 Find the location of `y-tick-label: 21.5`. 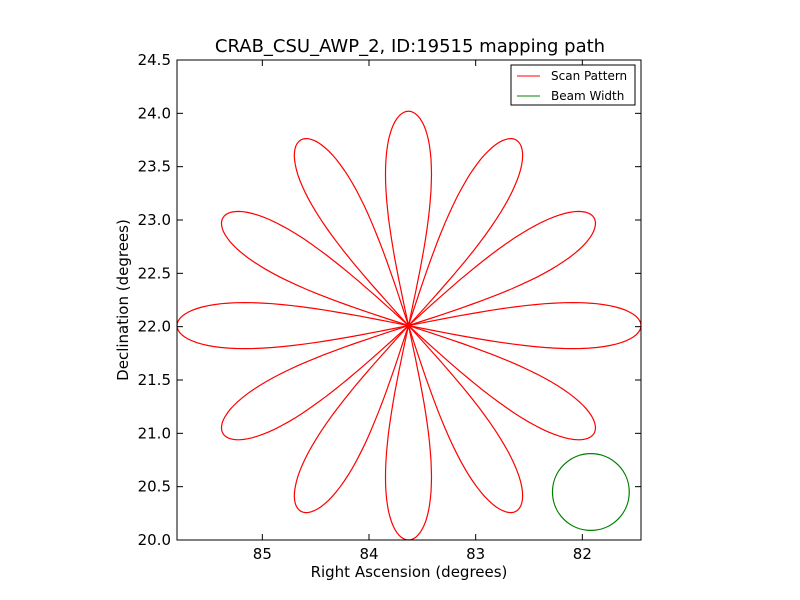

y-tick-label: 21.5 is located at coordinates (154, 380).